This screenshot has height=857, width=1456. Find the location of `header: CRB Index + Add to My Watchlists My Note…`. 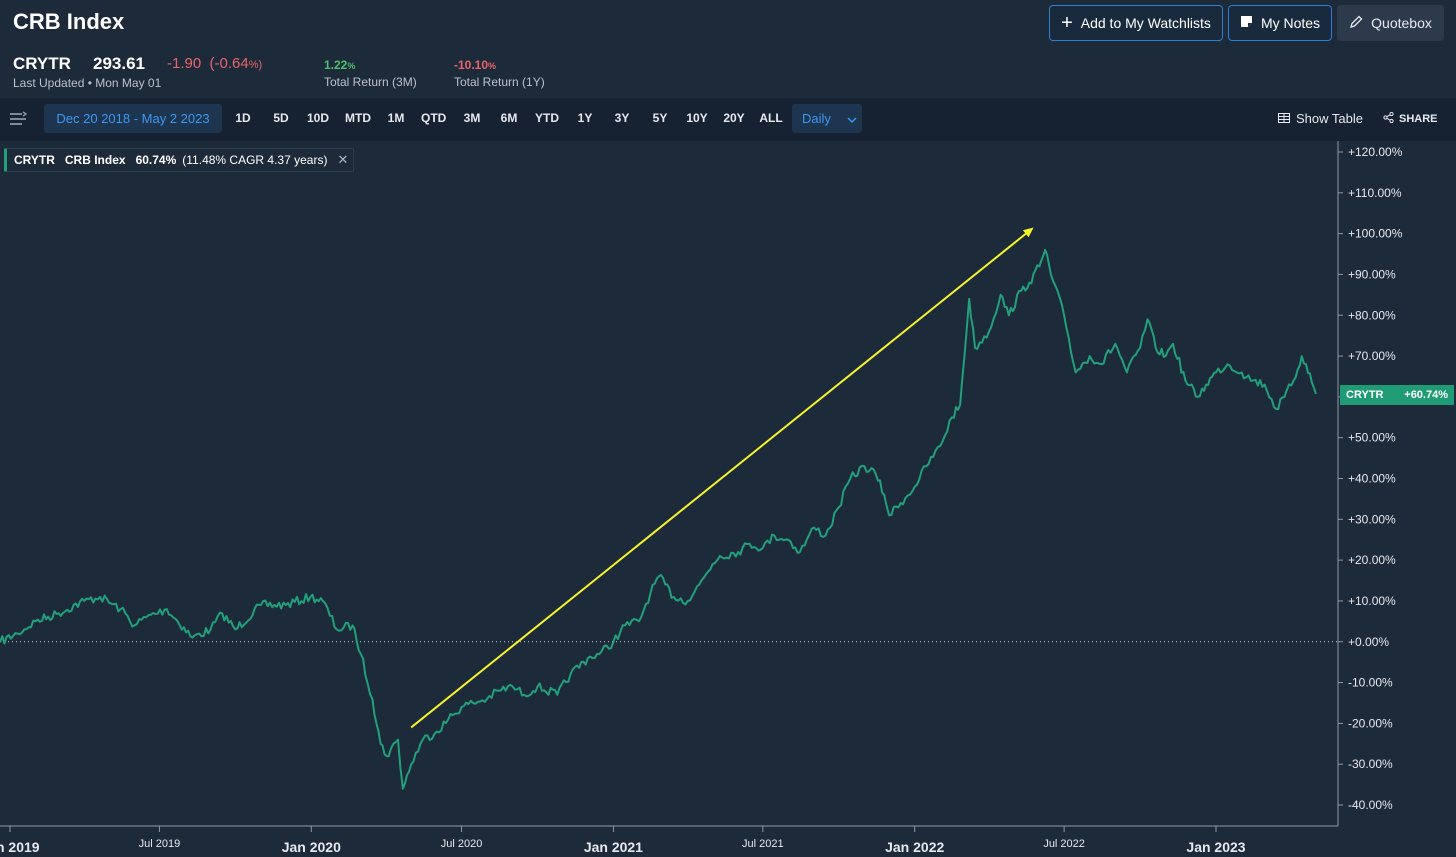

header: CRB Index + Add to My Watchlists My Note… is located at coordinates (728, 49).